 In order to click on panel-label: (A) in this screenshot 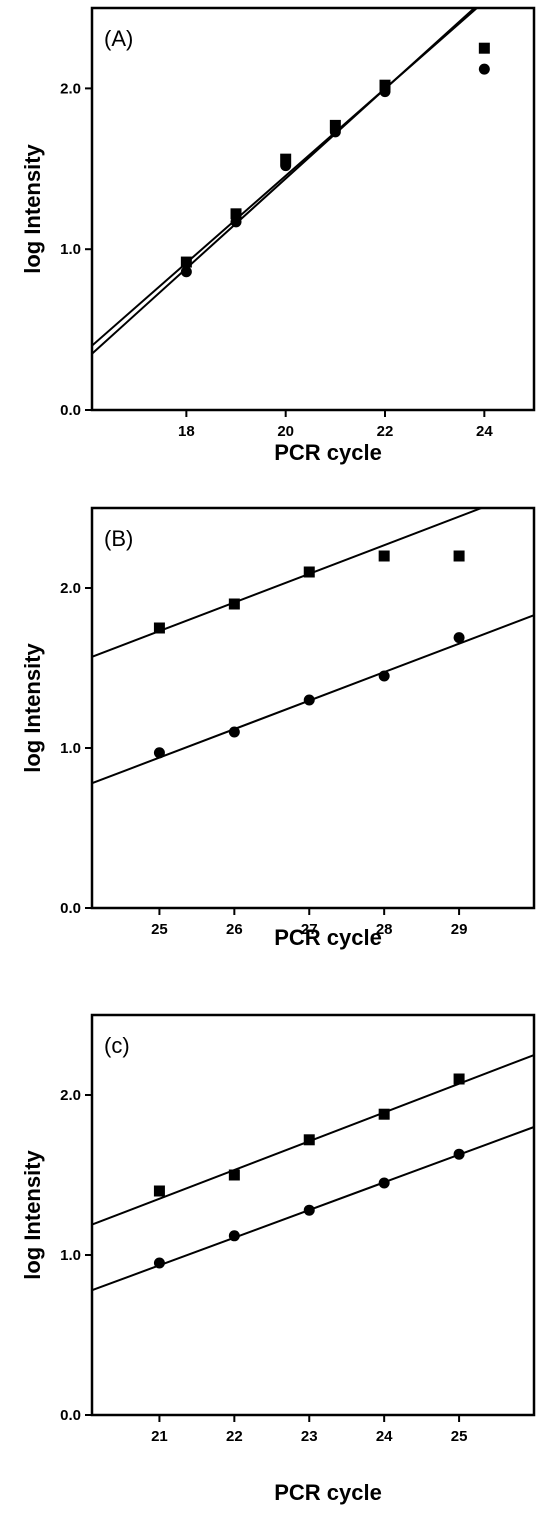, I will do `click(118, 38)`.